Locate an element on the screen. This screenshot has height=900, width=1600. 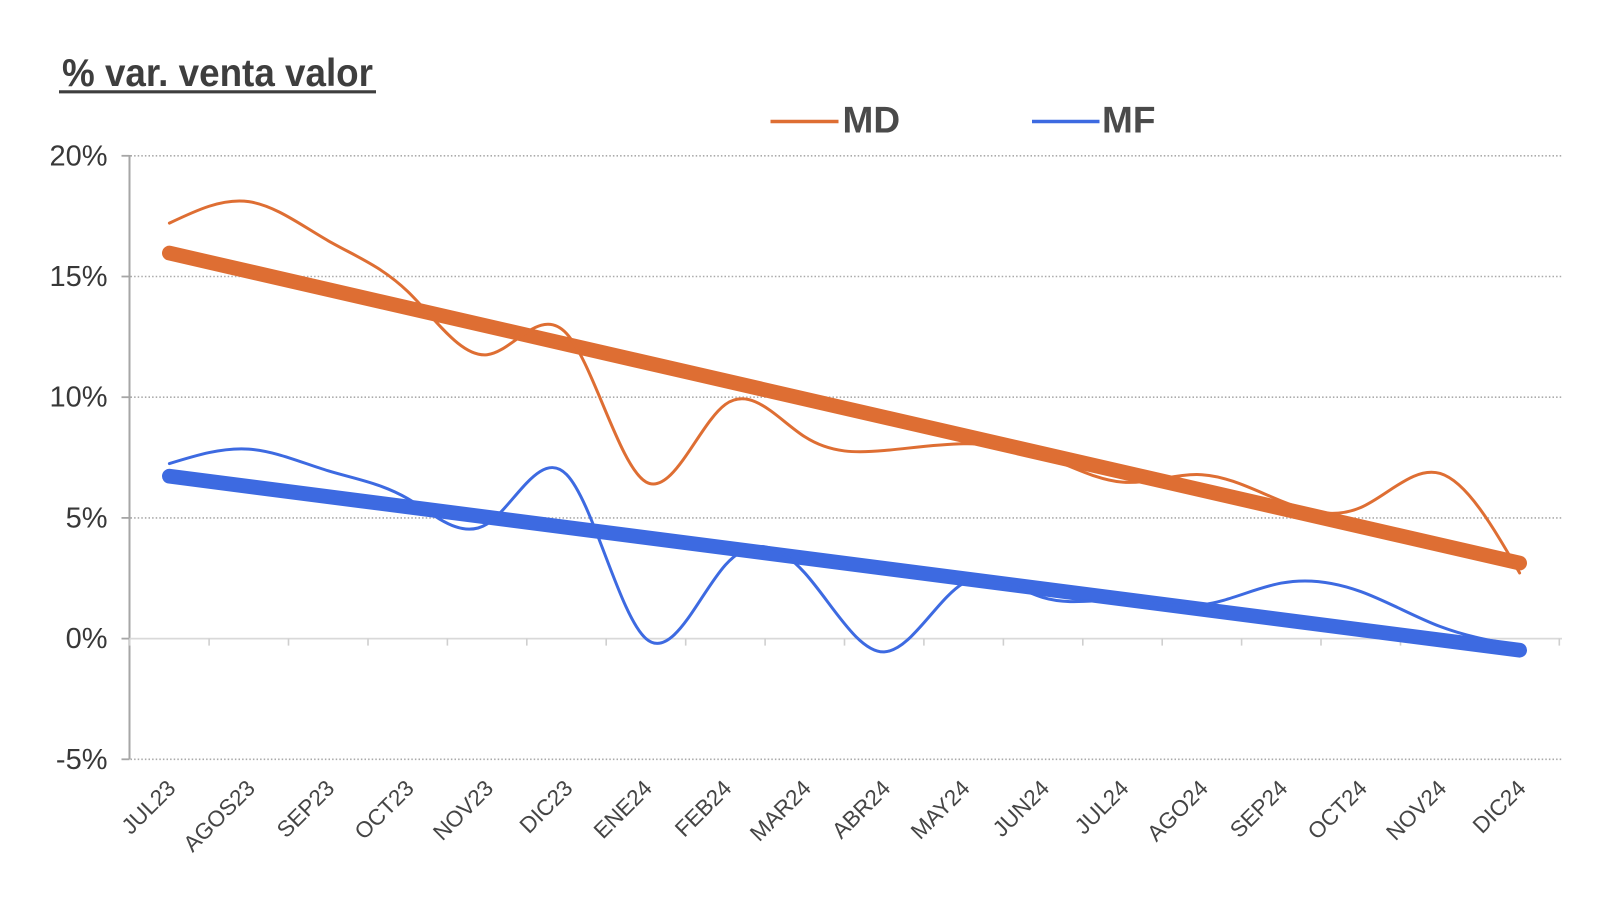
svg-text: 20% is located at coordinates (78, 156).